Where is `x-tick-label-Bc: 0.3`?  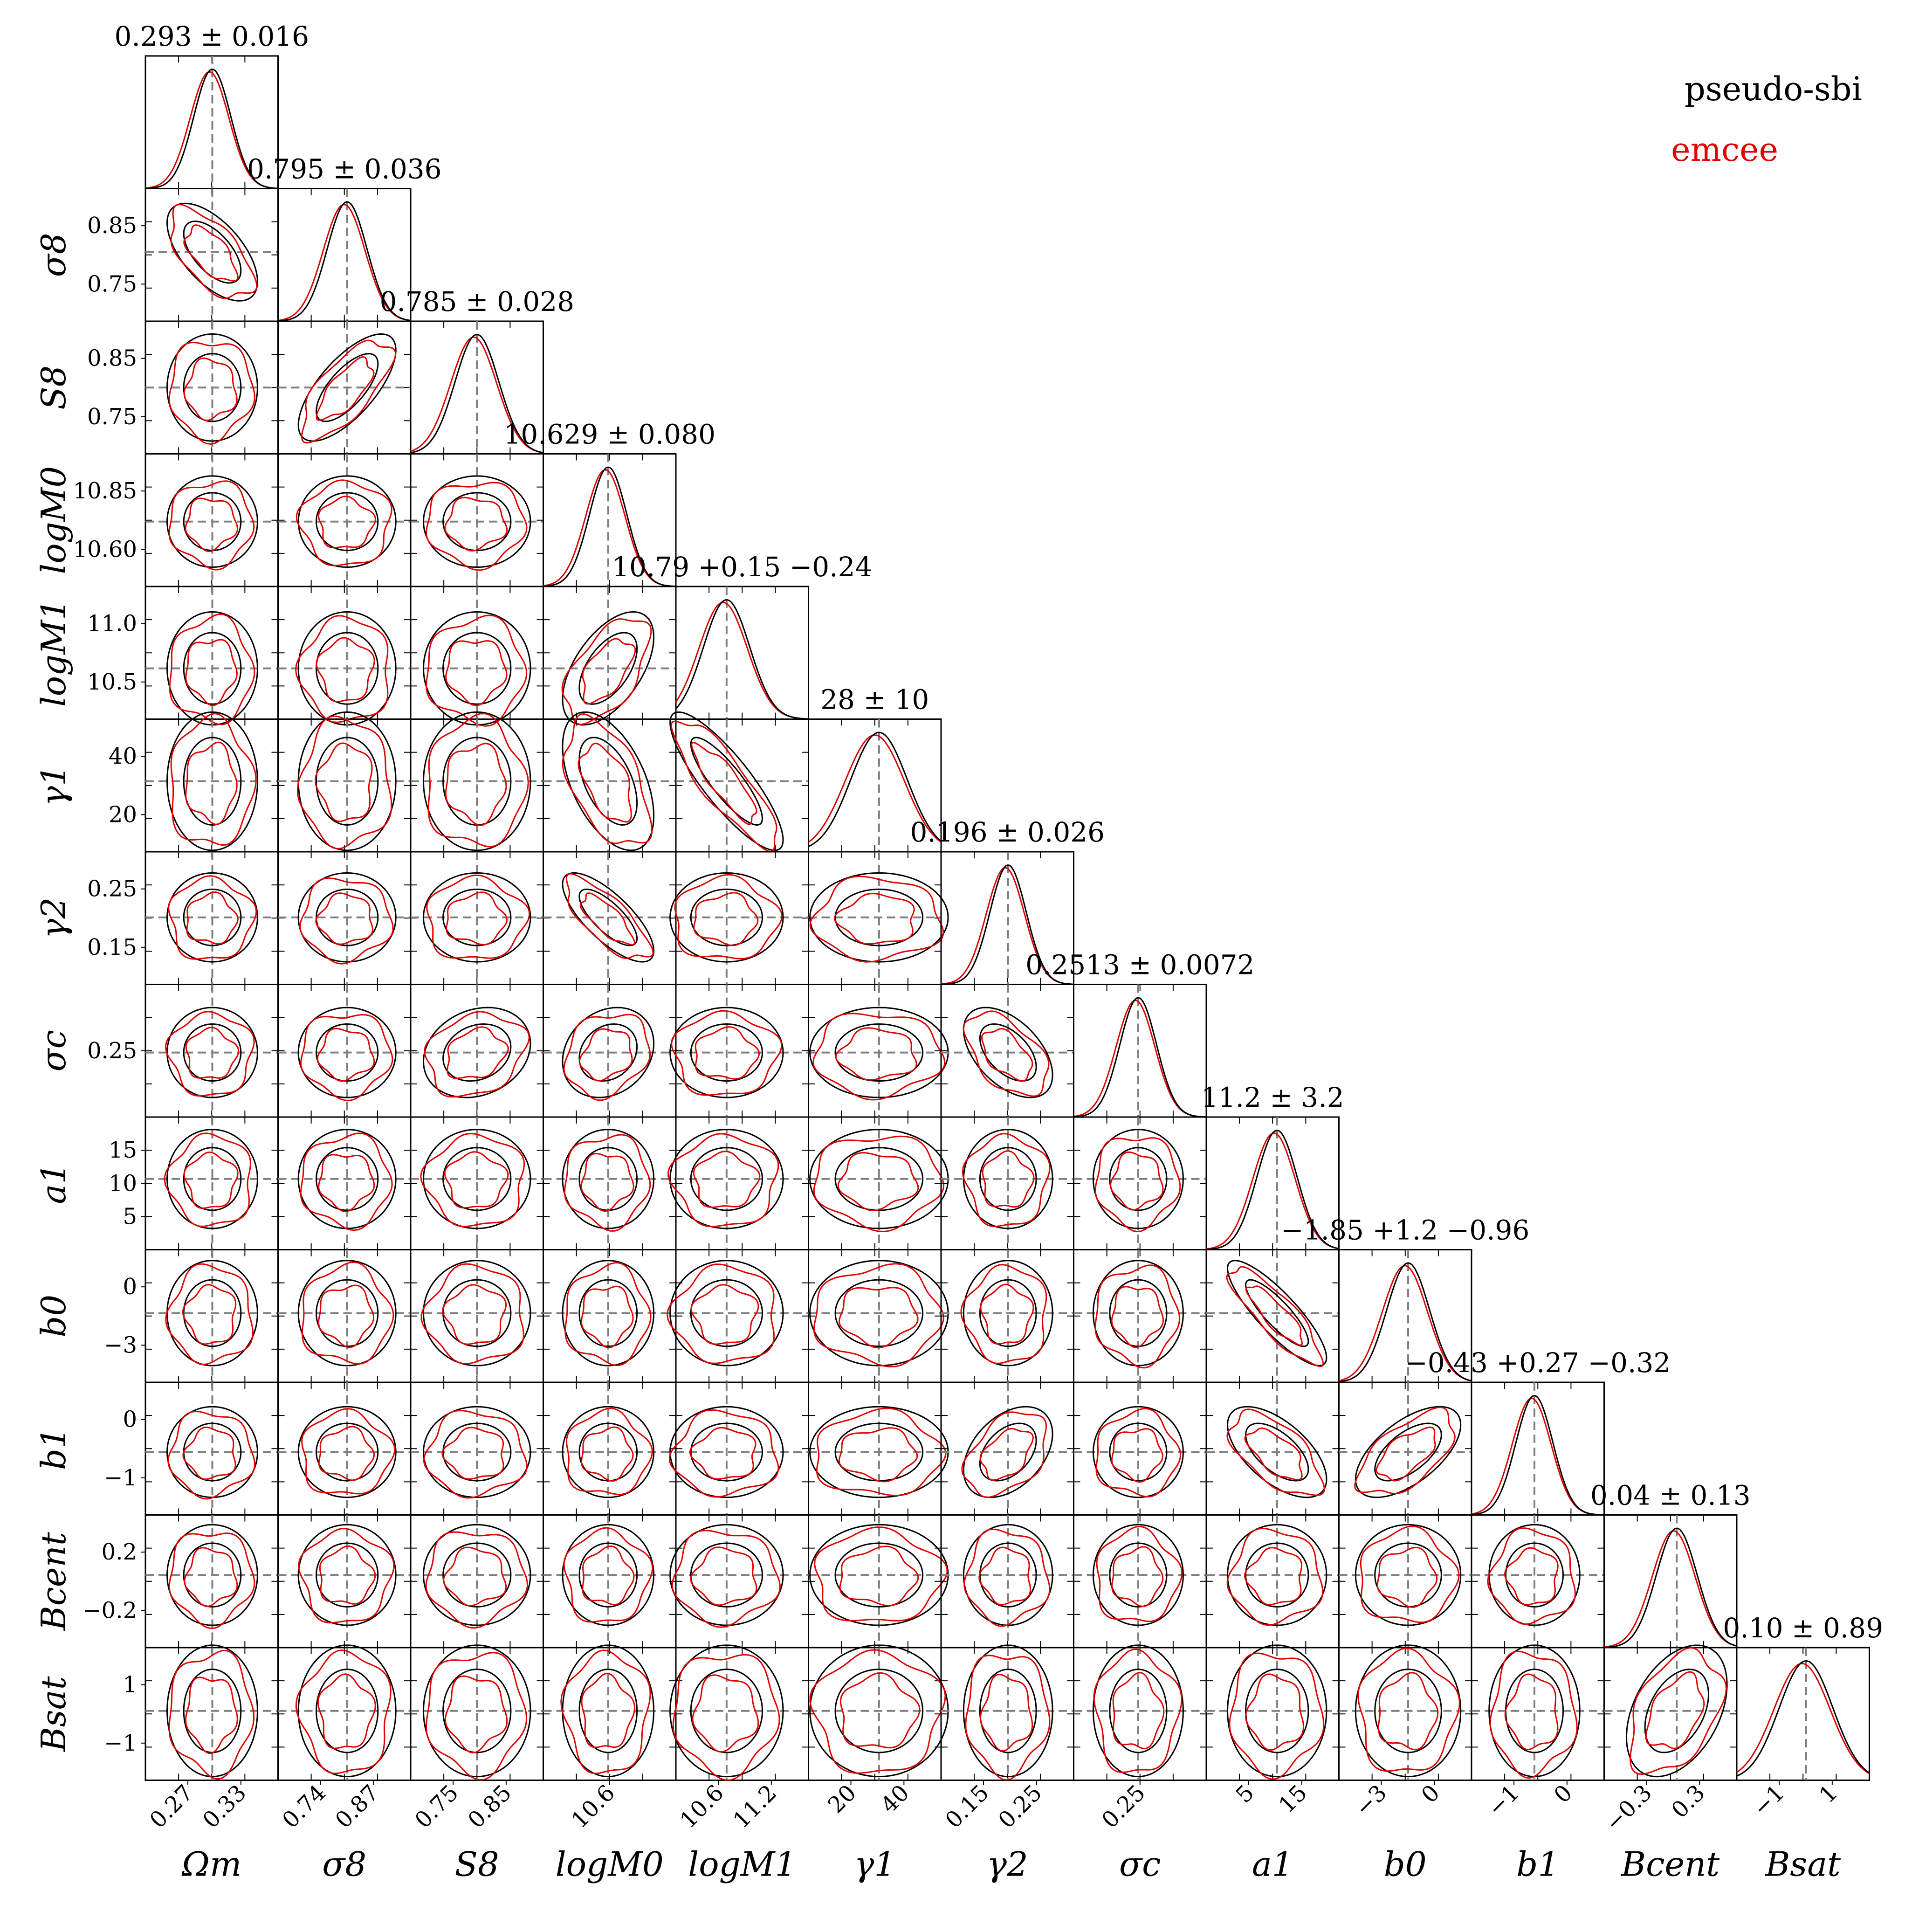
x-tick-label-Bc: 0.3 is located at coordinates (1688, 1802).